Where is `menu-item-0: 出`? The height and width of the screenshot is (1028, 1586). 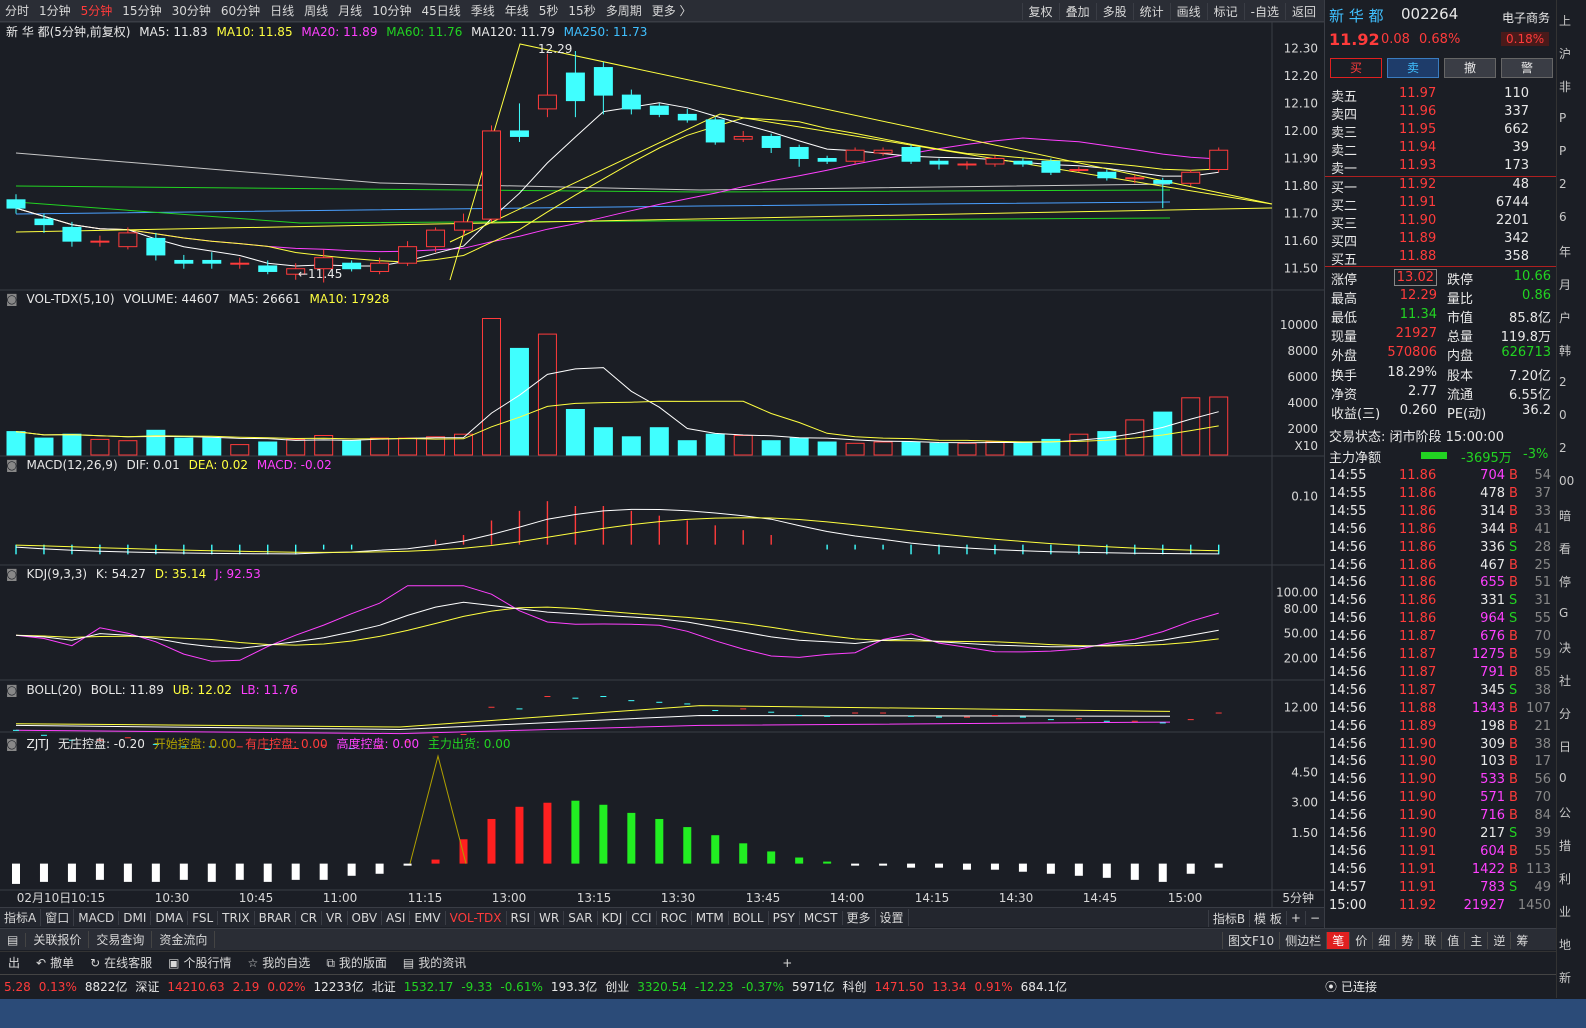
menu-item-0: 出 is located at coordinates (14, 962).